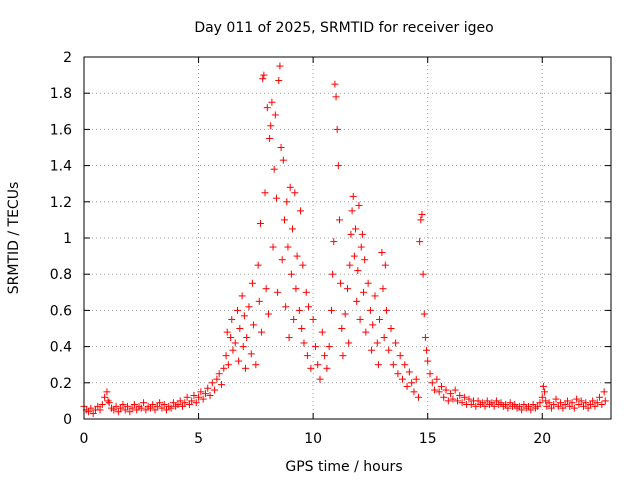  Describe the element at coordinates (61, 130) in the screenshot. I see `y-tick-label: 1.6` at that location.